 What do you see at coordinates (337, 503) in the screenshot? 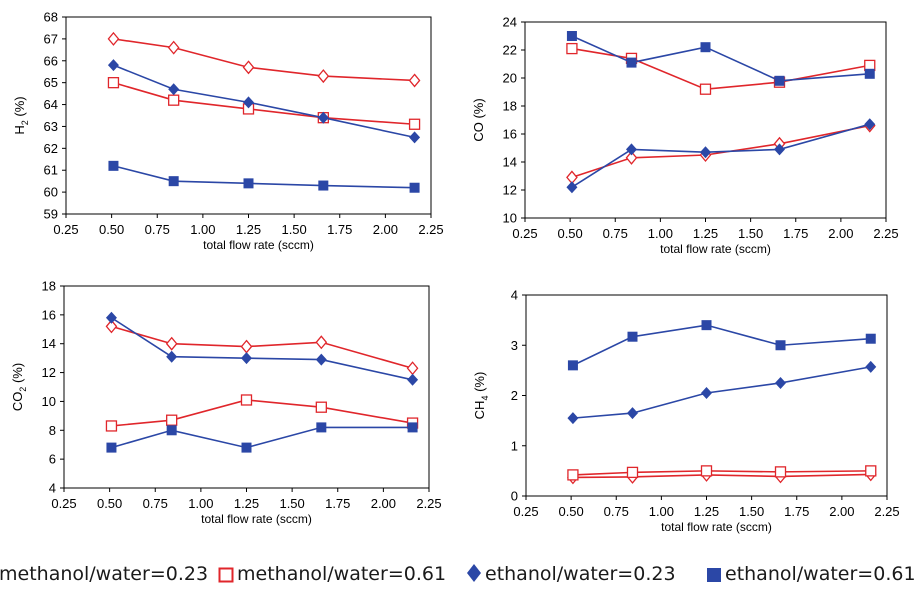
I see `x-tick-label: 1.75` at bounding box center [337, 503].